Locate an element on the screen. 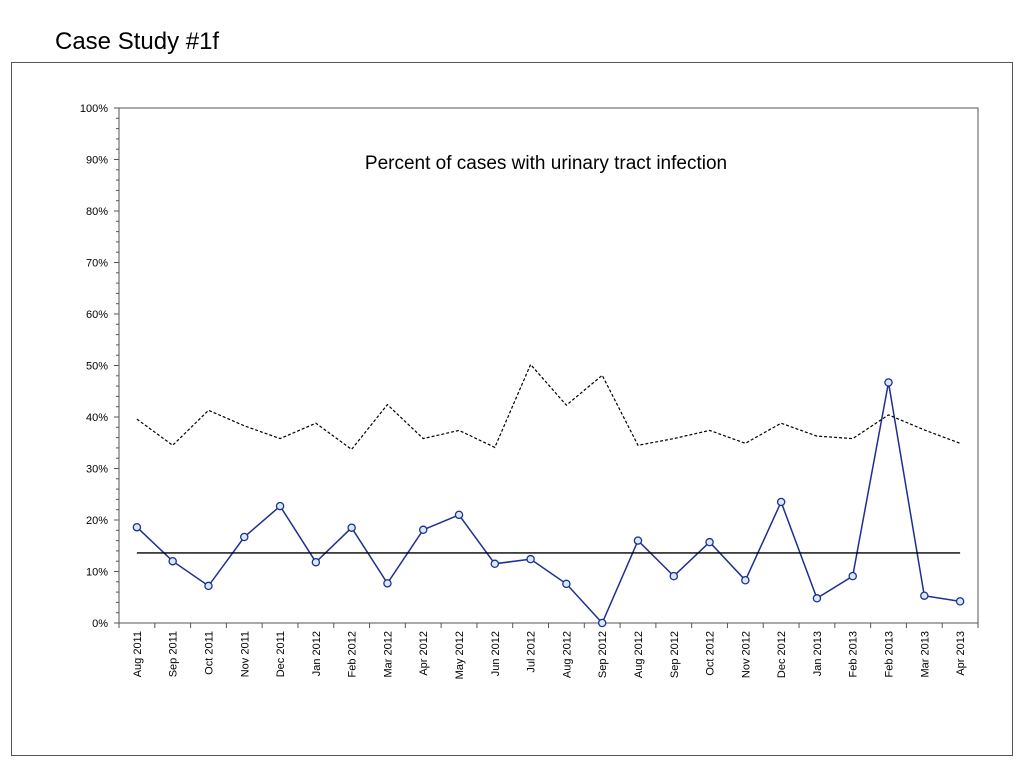  x-tick-label: Dec 2012 is located at coordinates (782, 654).